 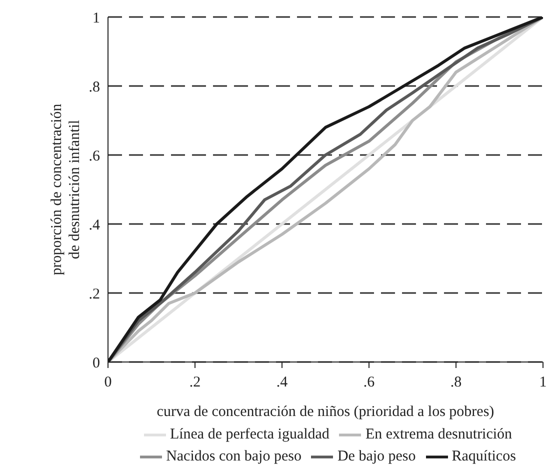 I want to click on y-tick-label: .6, so click(x=94, y=156).